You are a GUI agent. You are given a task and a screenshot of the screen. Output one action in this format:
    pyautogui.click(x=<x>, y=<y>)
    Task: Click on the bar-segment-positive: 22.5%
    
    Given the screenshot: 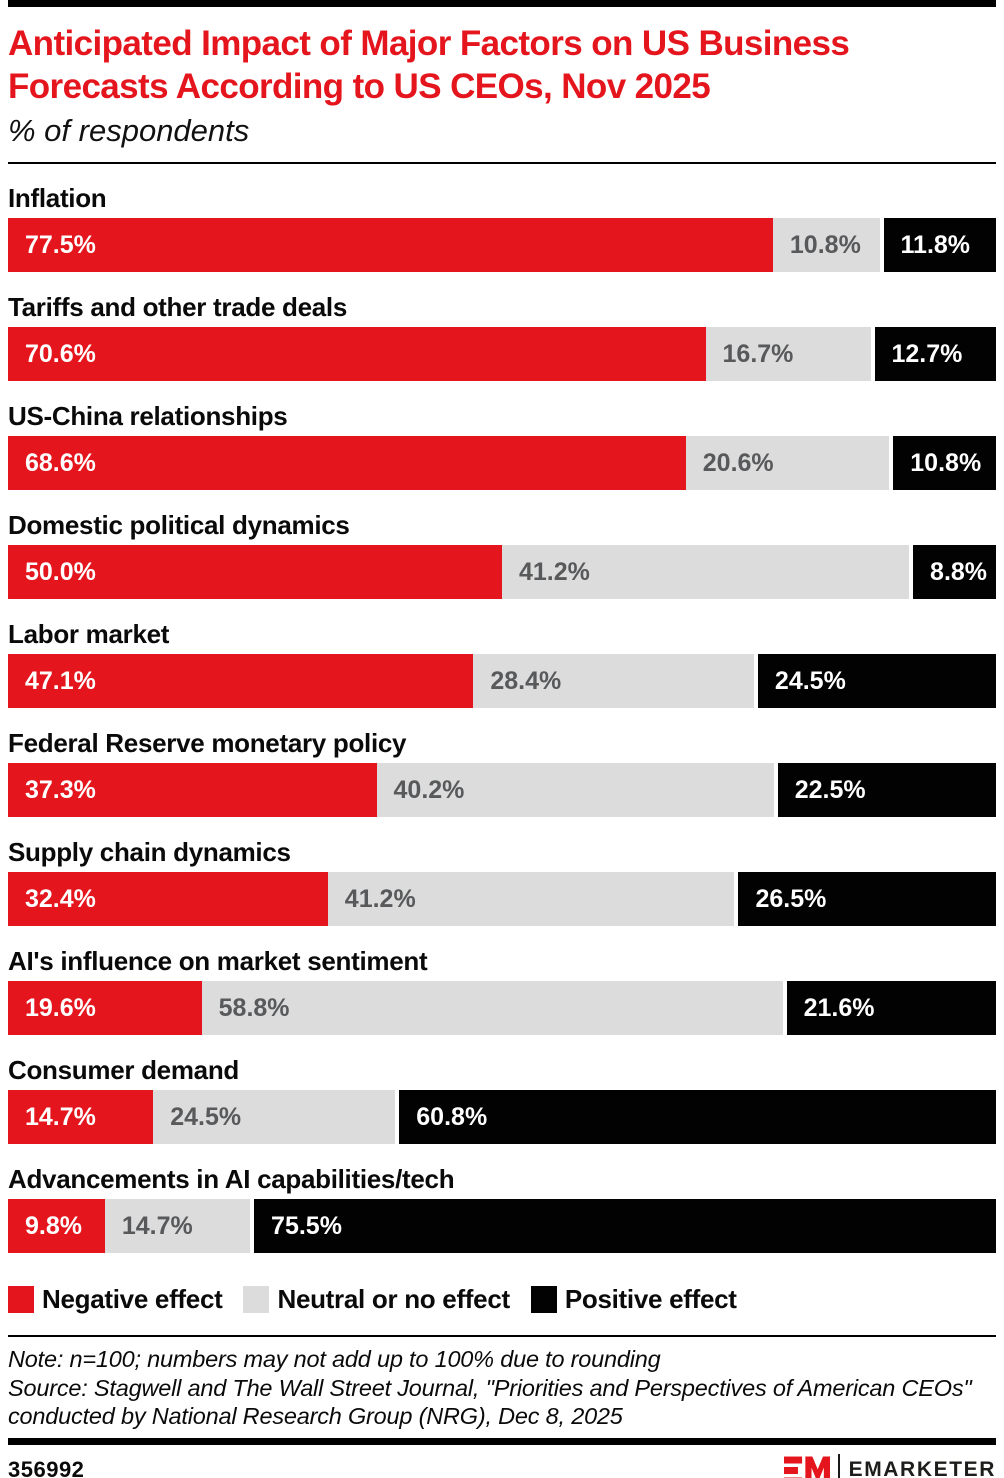 What is the action you would take?
    pyautogui.click(x=884, y=790)
    